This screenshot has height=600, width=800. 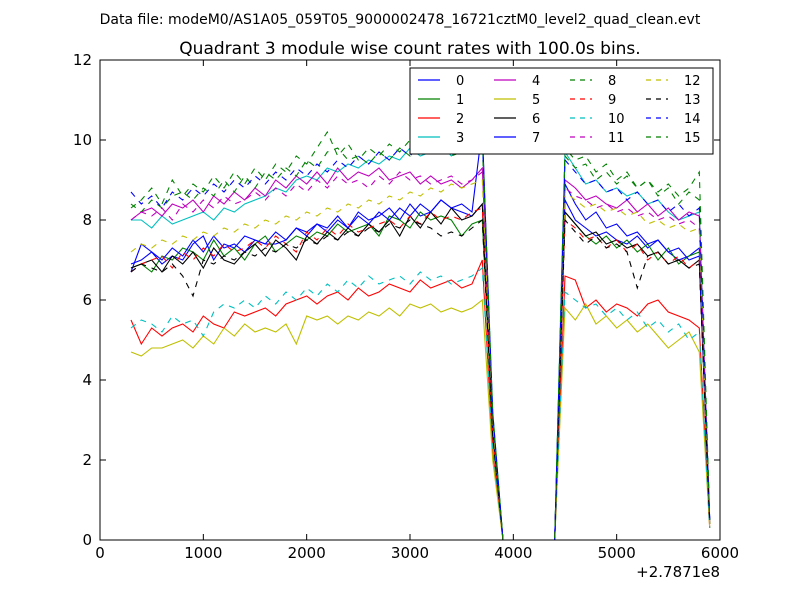 I want to click on legend-label-14: 14, so click(x=692, y=119).